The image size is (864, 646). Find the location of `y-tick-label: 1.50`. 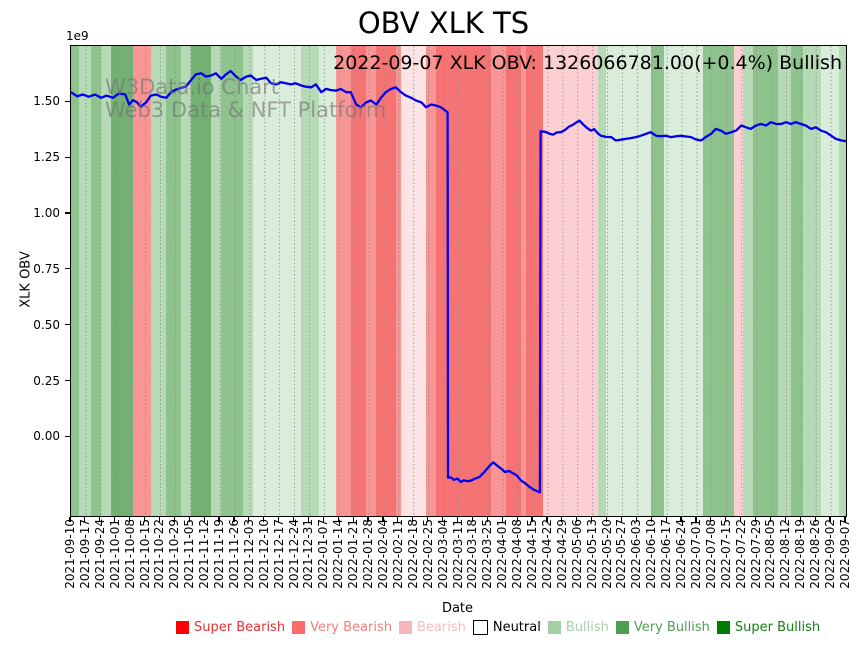

y-tick-label: 1.50 is located at coordinates (46, 101).